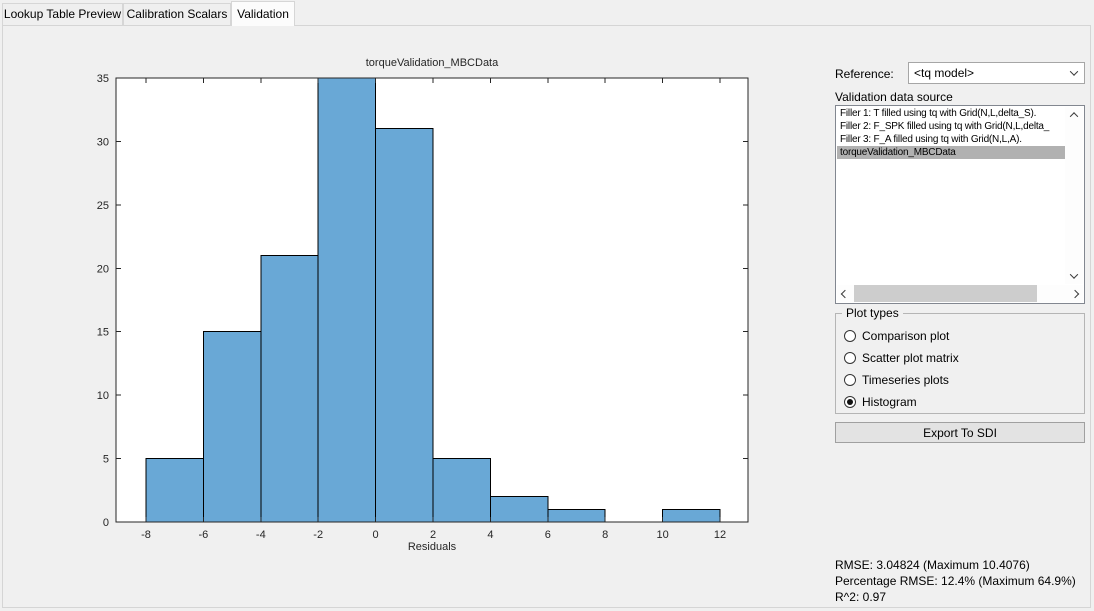 The width and height of the screenshot is (1094, 611). Describe the element at coordinates (106, 460) in the screenshot. I see `y-tick-label: 5` at that location.